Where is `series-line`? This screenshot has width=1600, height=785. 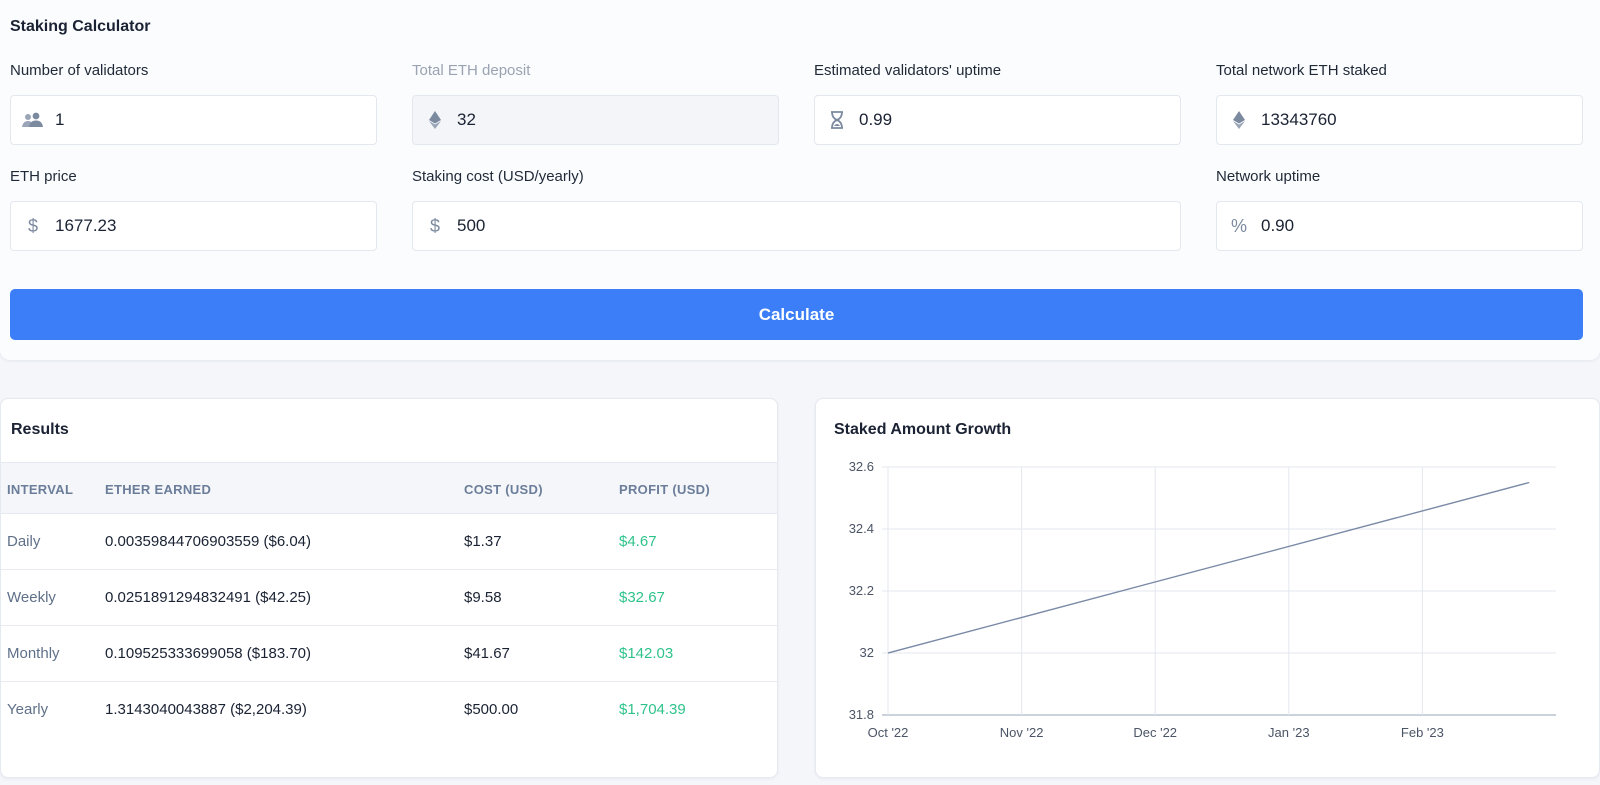 series-line is located at coordinates (1208, 567).